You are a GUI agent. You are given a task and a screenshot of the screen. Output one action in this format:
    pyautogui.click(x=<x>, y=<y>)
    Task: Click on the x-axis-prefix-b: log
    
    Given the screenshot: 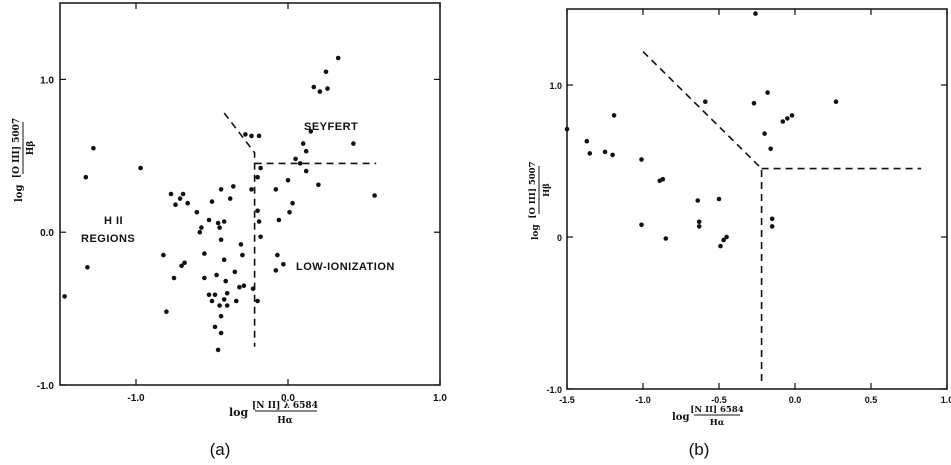 What is the action you would take?
    pyautogui.click(x=680, y=417)
    